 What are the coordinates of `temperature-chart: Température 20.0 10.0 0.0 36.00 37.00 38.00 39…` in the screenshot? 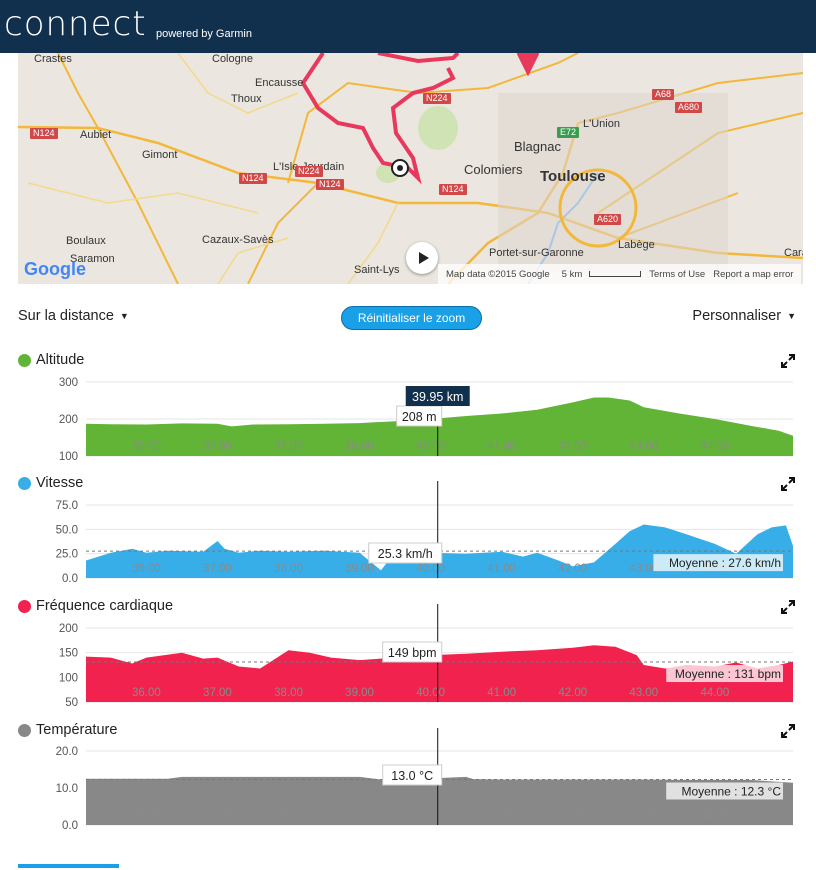 It's located at (410, 778).